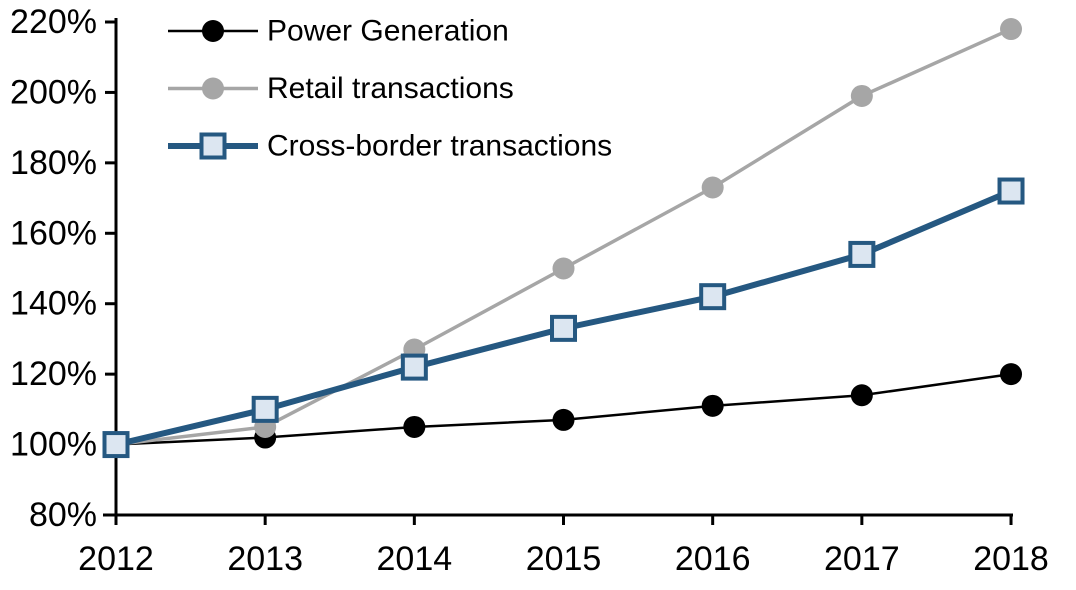 The width and height of the screenshot is (1076, 590). What do you see at coordinates (53, 374) in the screenshot?
I see `y-tick-label: 120%` at bounding box center [53, 374].